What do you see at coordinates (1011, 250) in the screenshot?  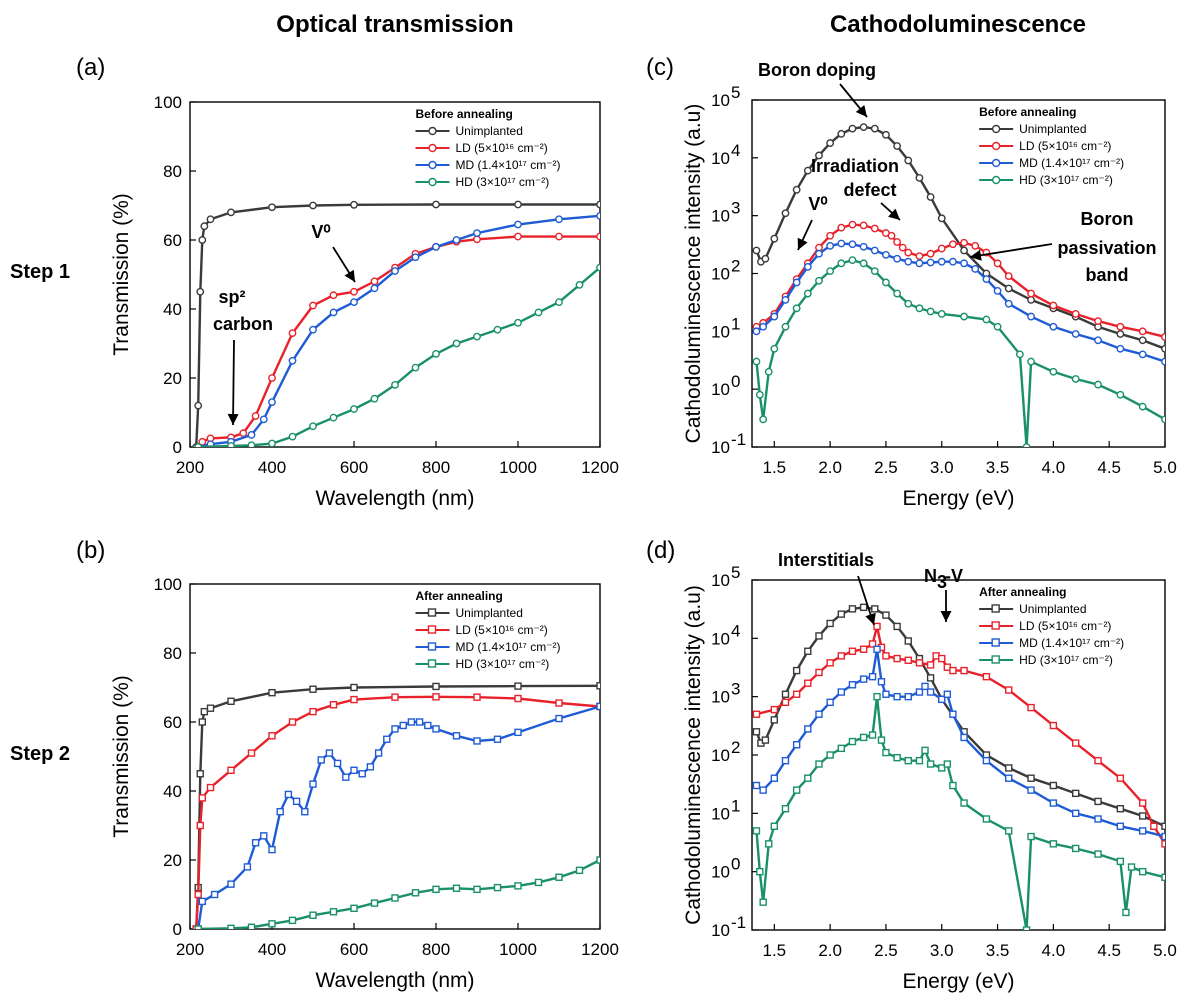 I see `annotation-arrow` at bounding box center [1011, 250].